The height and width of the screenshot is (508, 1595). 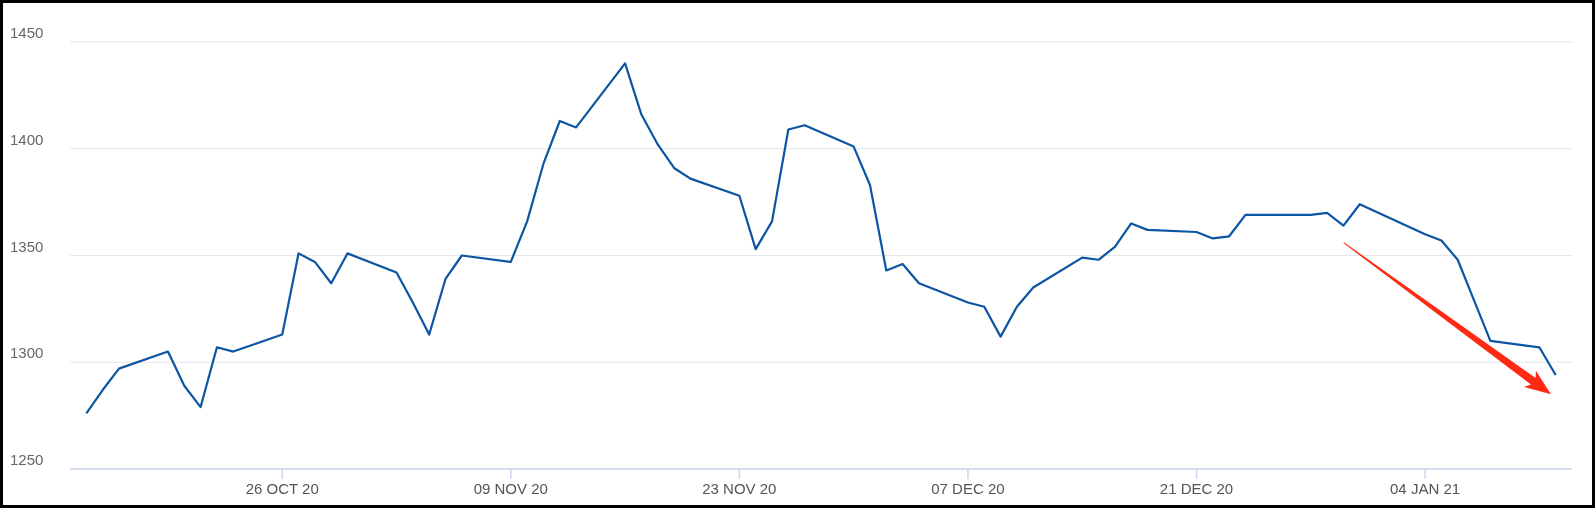 What do you see at coordinates (27, 459) in the screenshot?
I see `y-tick-label: 1250` at bounding box center [27, 459].